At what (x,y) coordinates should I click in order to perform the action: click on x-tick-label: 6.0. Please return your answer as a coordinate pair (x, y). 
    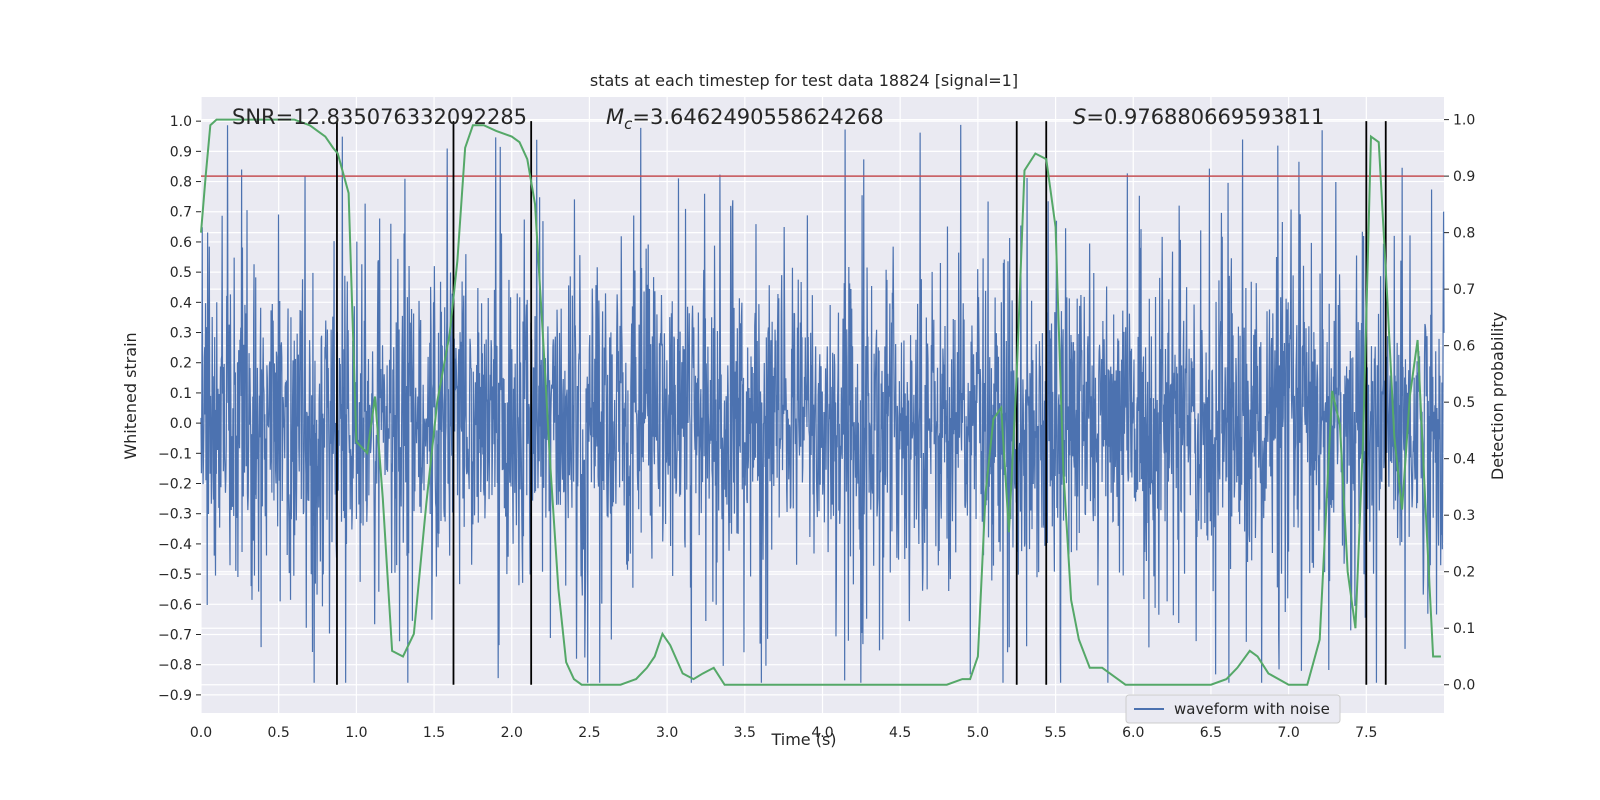
    Looking at the image, I should click on (1133, 733).